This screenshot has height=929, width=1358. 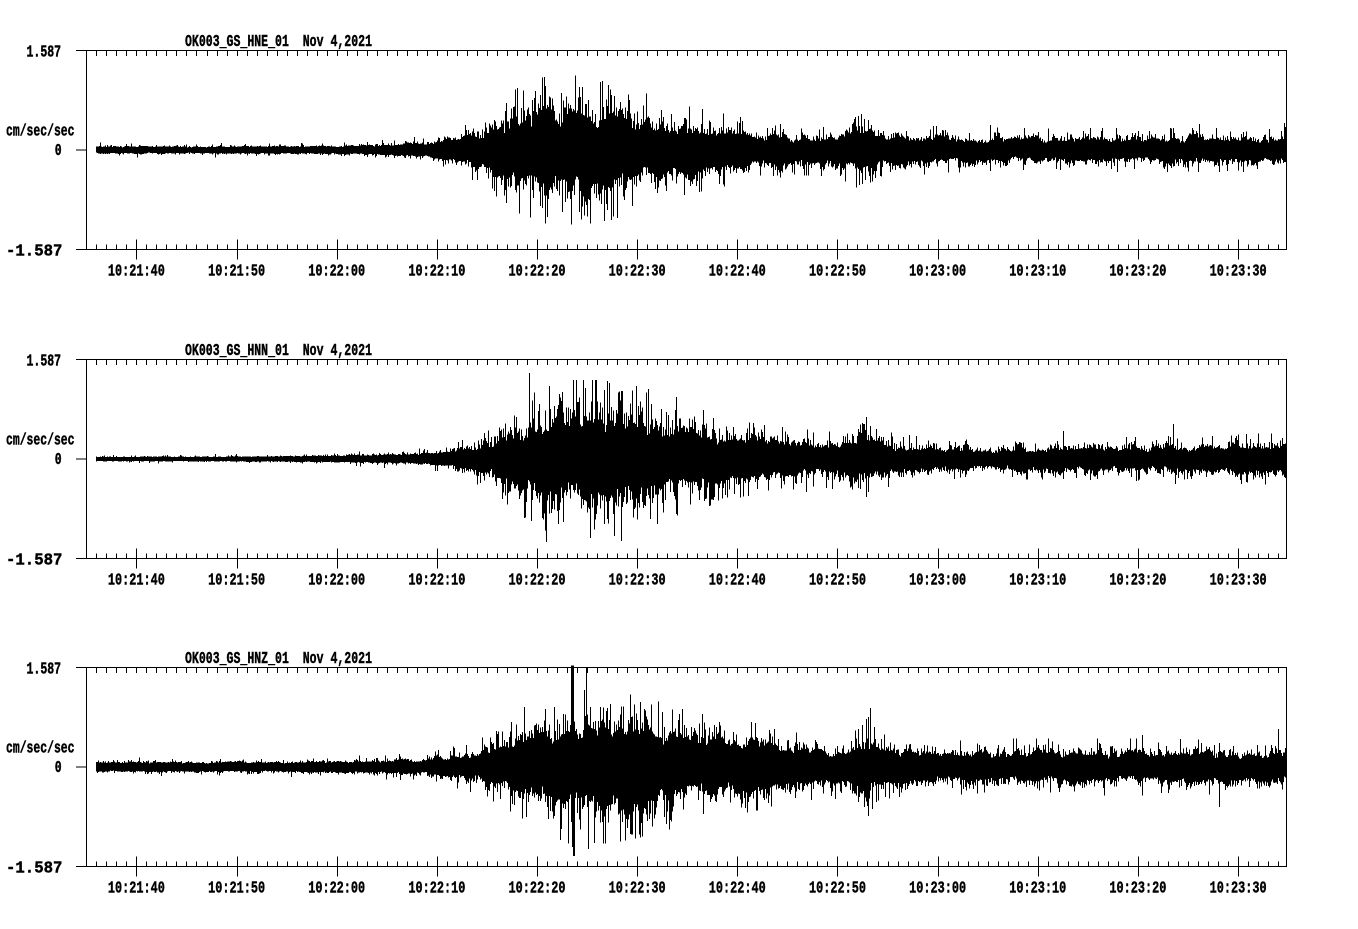 What do you see at coordinates (278, 42) in the screenshot?
I see `svg-text: OK003_GS_HNE_01 Nov 4,2021` at bounding box center [278, 42].